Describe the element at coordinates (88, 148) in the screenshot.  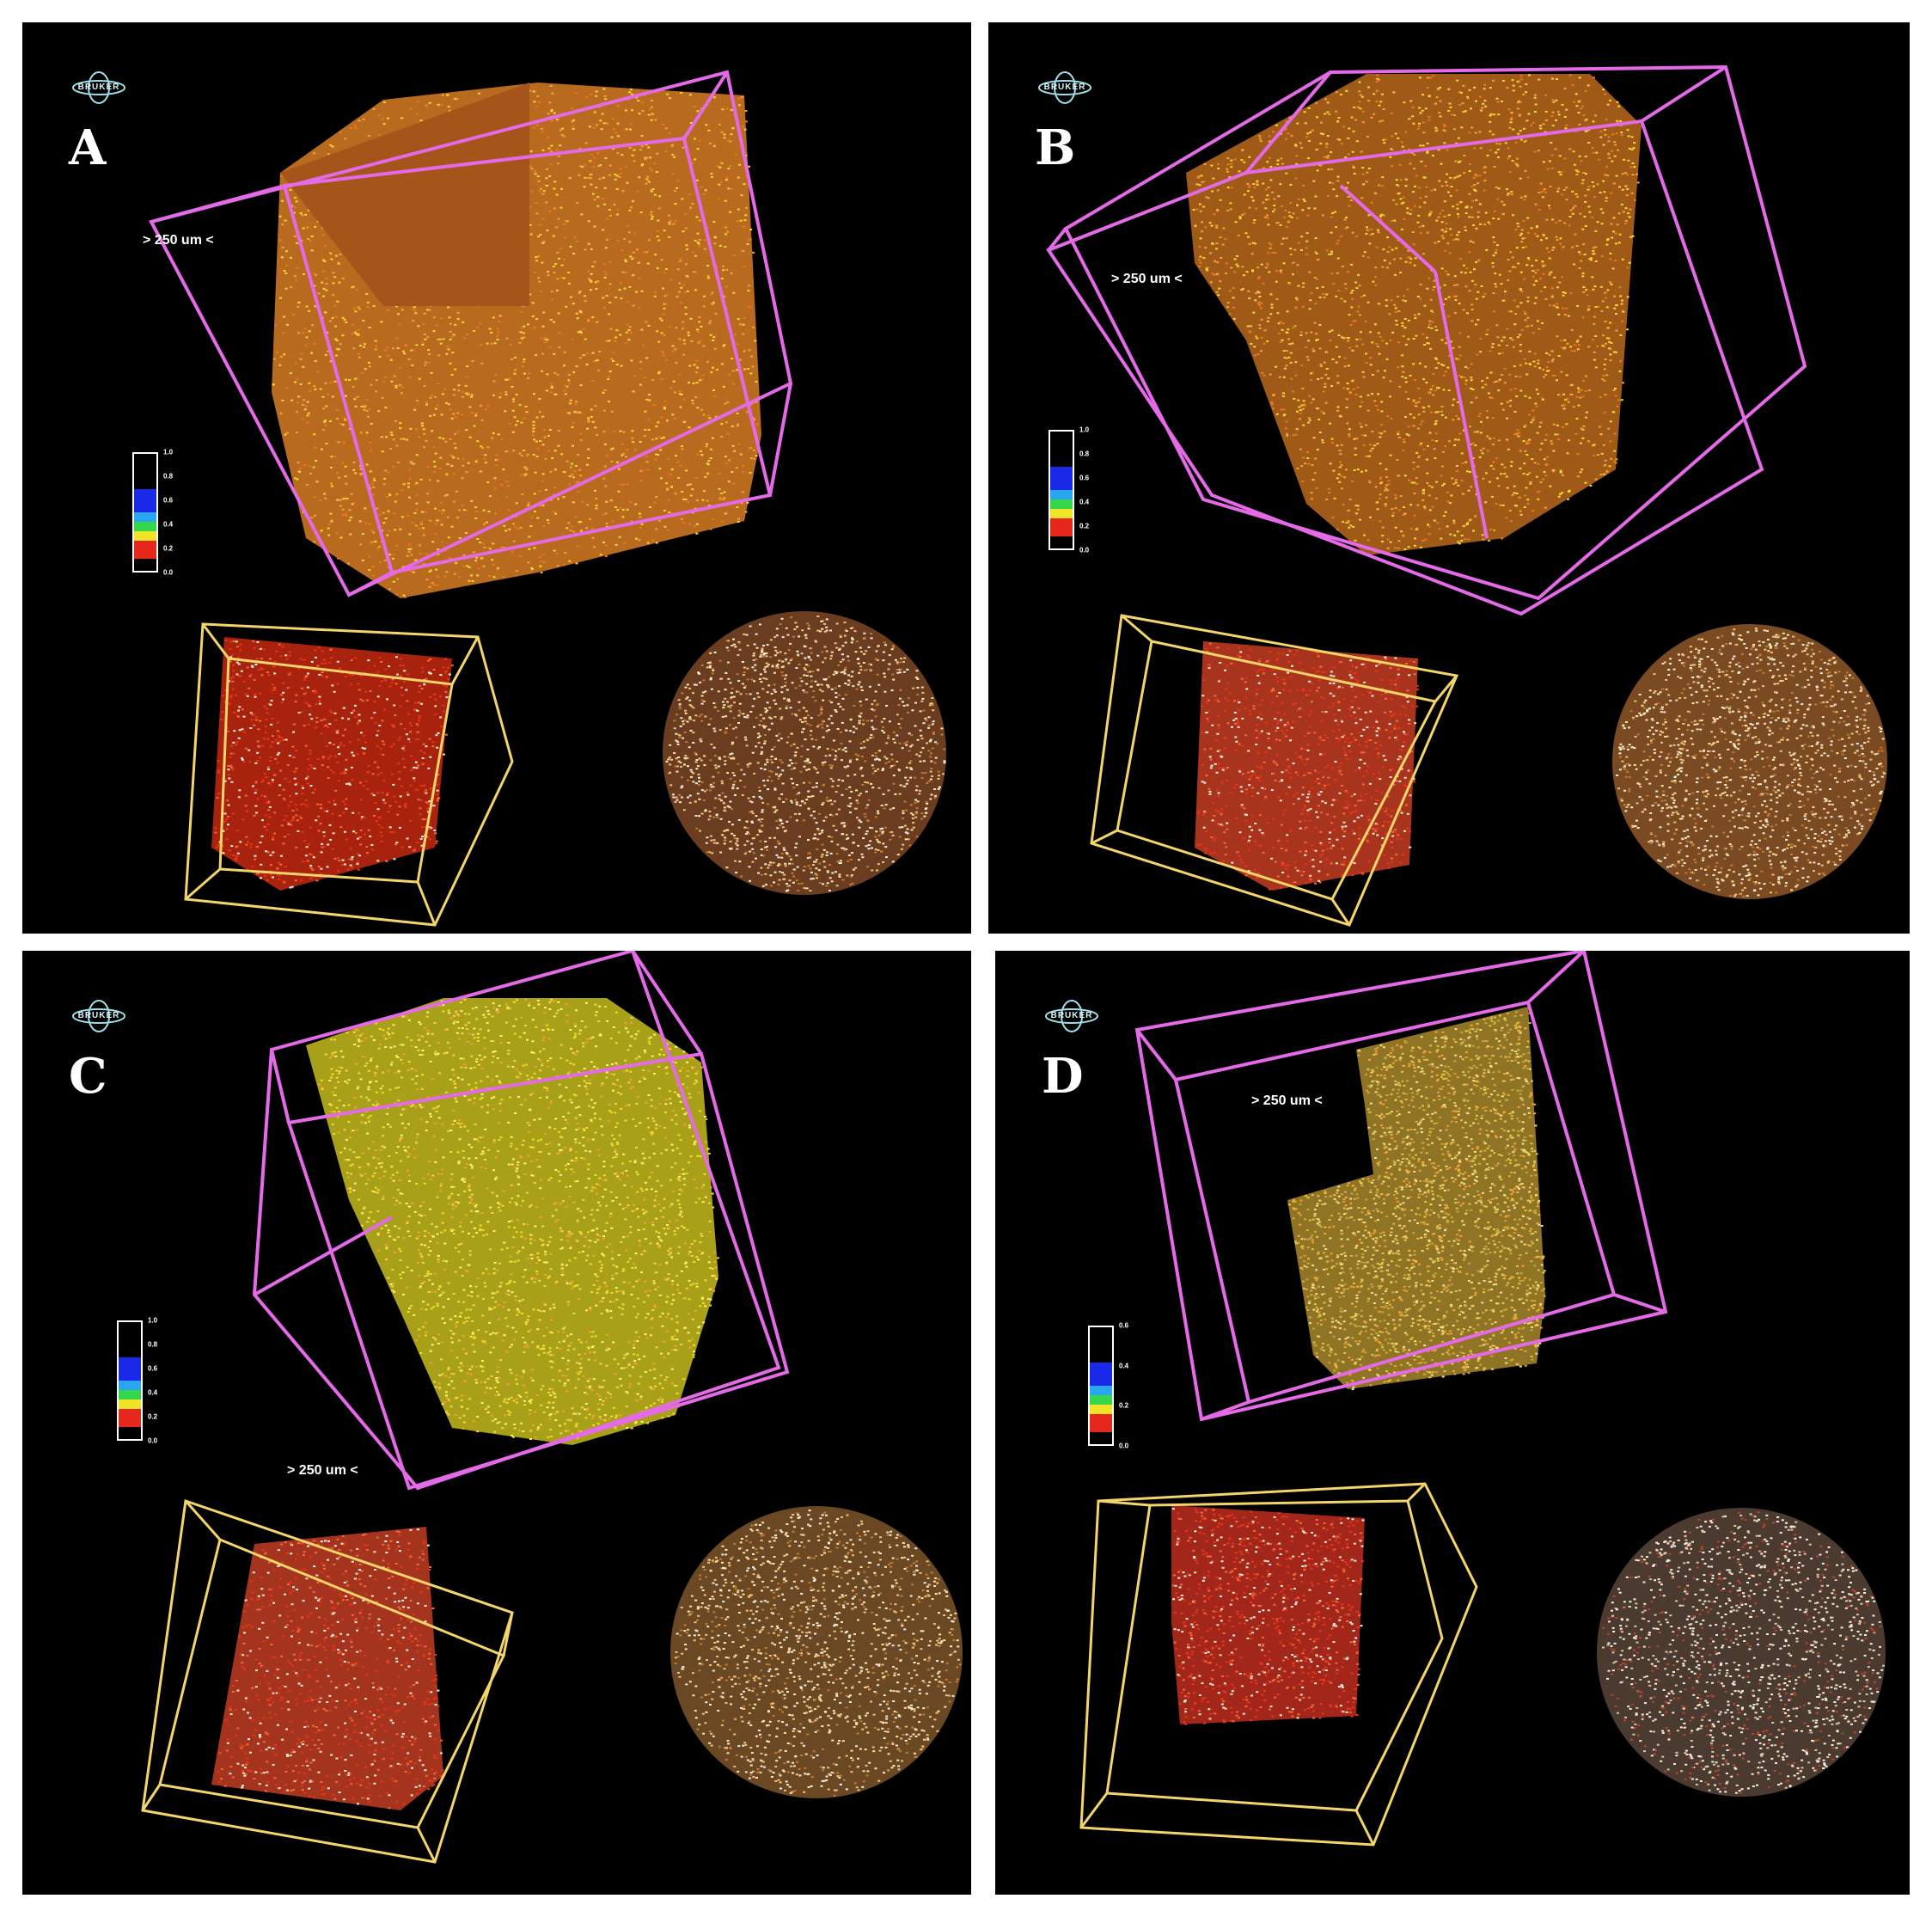
I see `panel-label: A` at that location.